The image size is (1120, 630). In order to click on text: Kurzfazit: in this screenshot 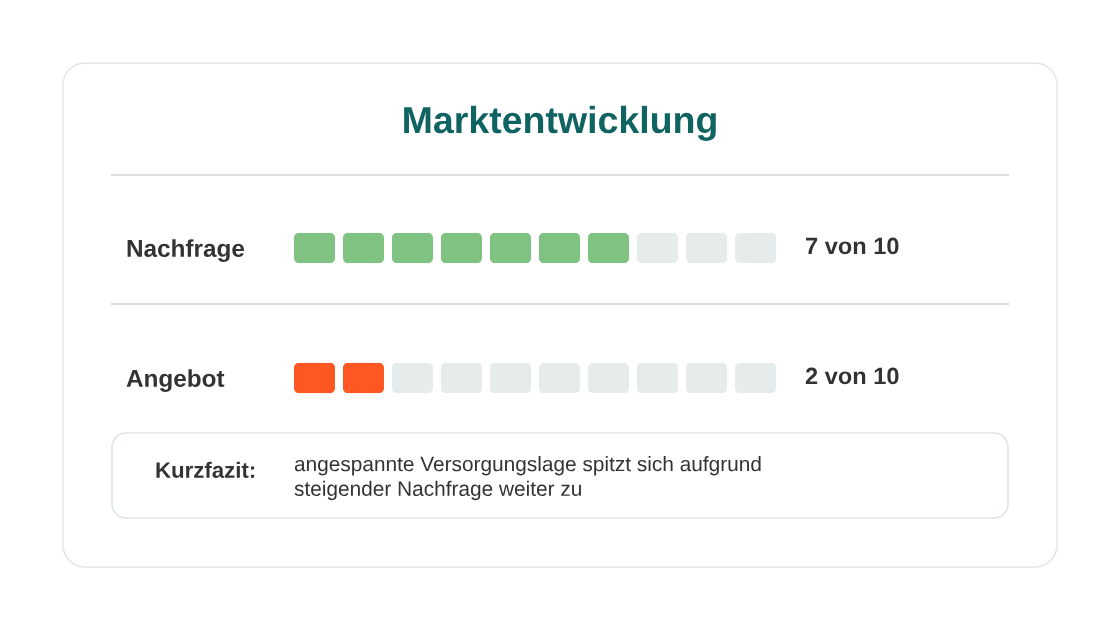, I will do `click(205, 469)`.